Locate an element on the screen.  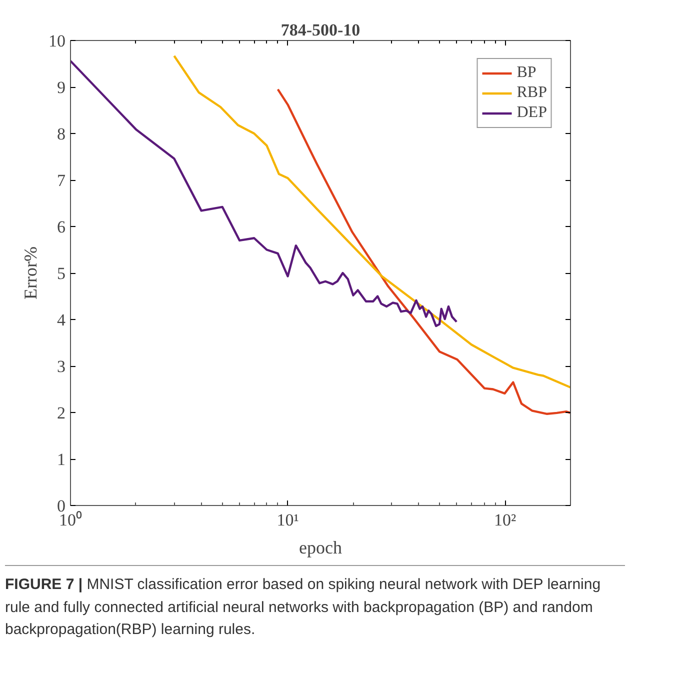
caption: FIGURE 7 | MNIST classification error based on spiking neural network with DEP learning rule and fully connected artificial neural networks with backpropagation (BP) and random backpropagation(RBP) learning rules. is located at coordinates (303, 607).